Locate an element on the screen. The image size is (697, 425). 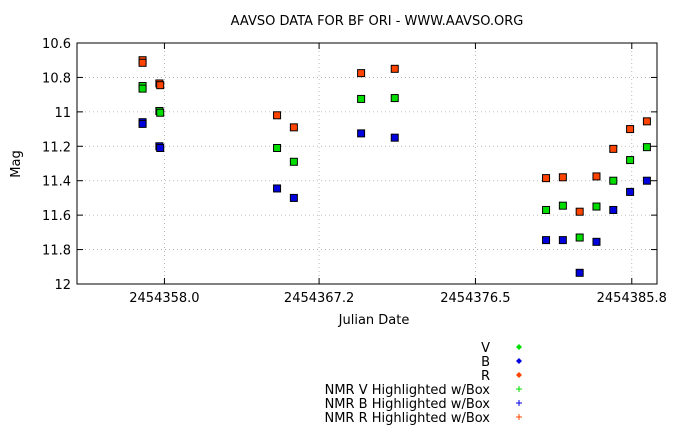
legend-entry: NMR V Highlighted w/Box is located at coordinates (423, 390).